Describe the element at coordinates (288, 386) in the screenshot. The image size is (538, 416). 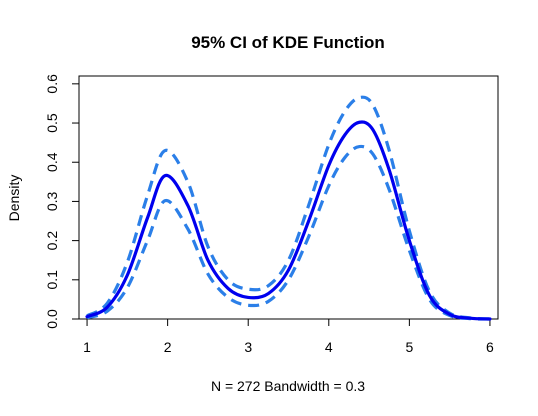
I see `x-axis-label: N = 272 Bandwidth = 0.3` at that location.